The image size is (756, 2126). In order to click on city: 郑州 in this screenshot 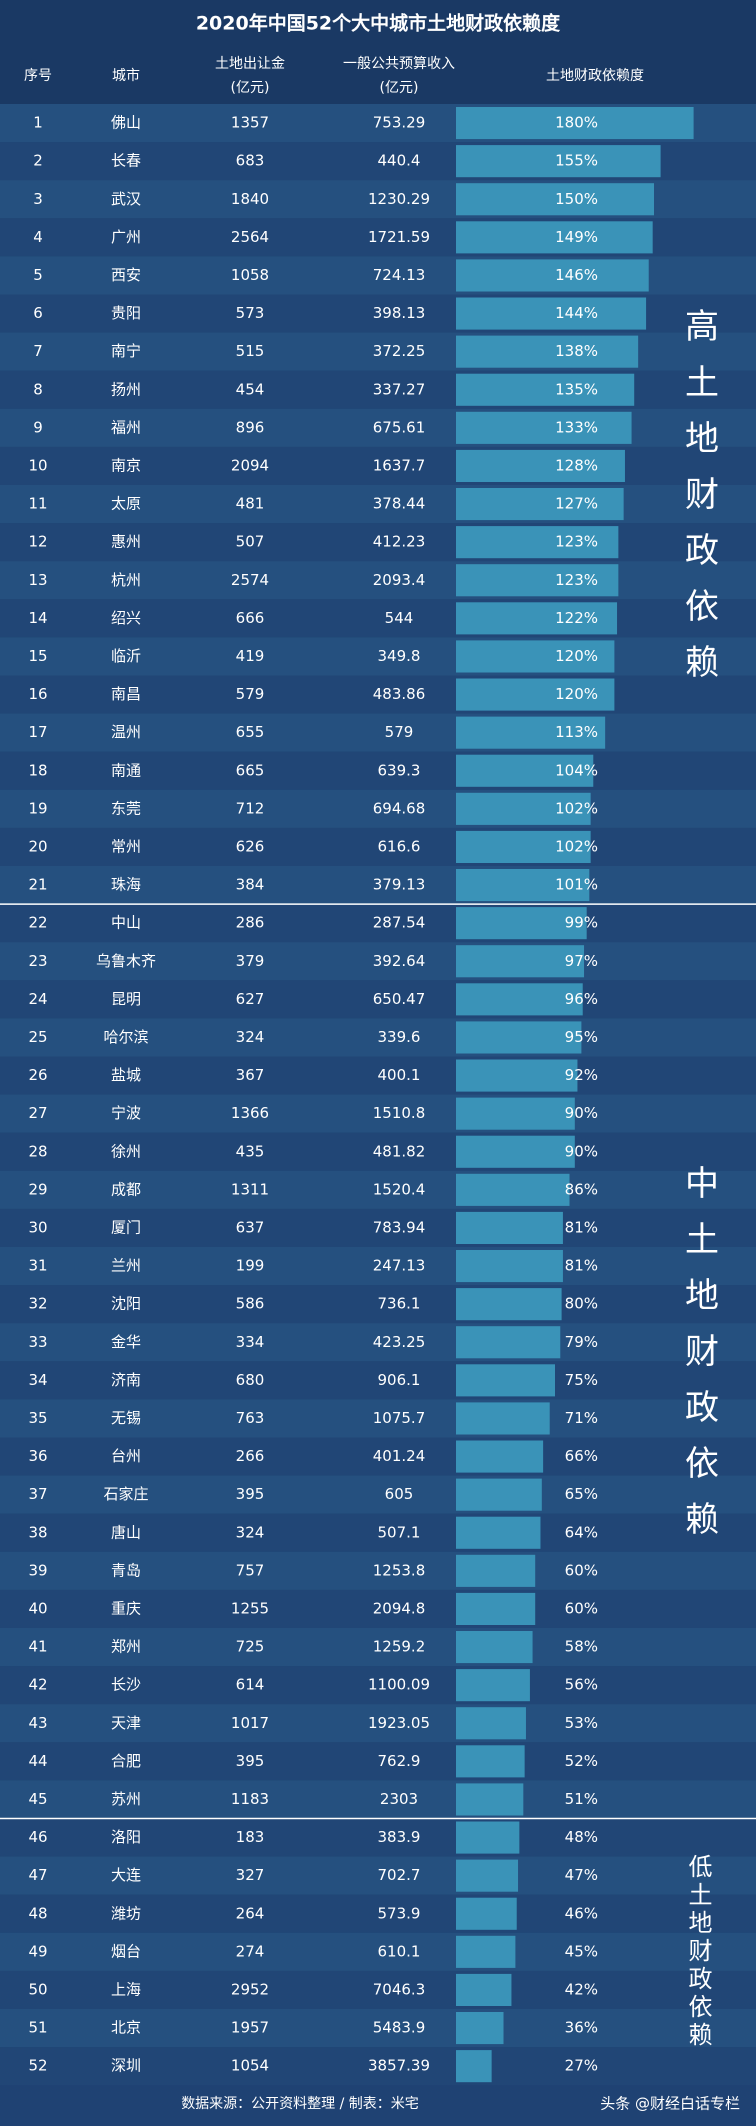, I will do `click(126, 1647)`.